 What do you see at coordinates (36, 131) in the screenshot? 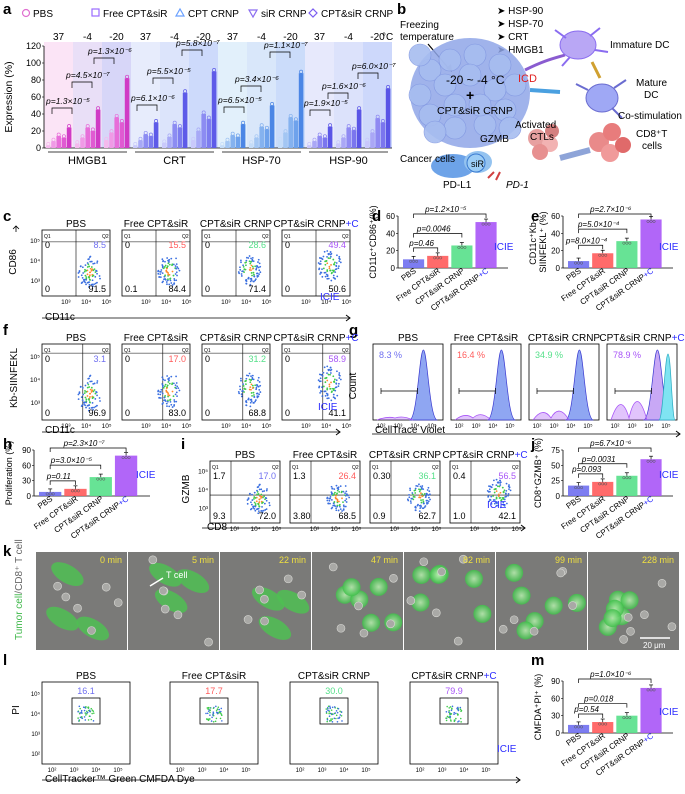
I see `ytick-label: 20` at bounding box center [36, 131].